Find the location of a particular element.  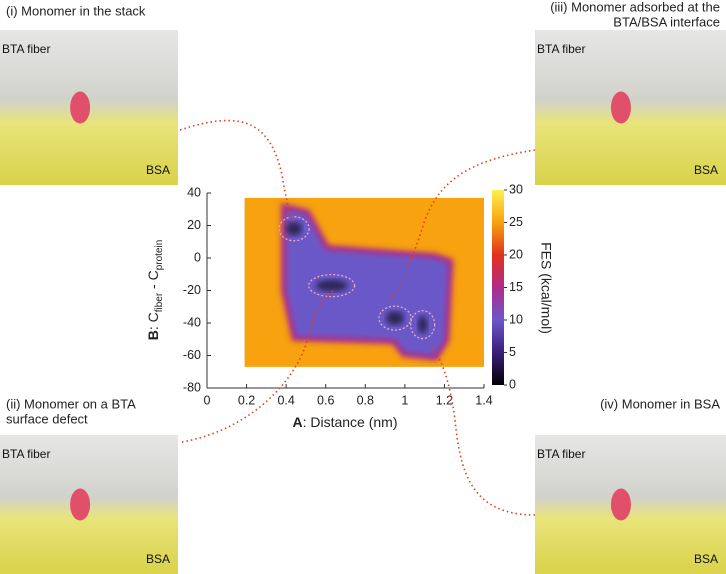

colorbar-tick-label: 0 is located at coordinates (512, 384).